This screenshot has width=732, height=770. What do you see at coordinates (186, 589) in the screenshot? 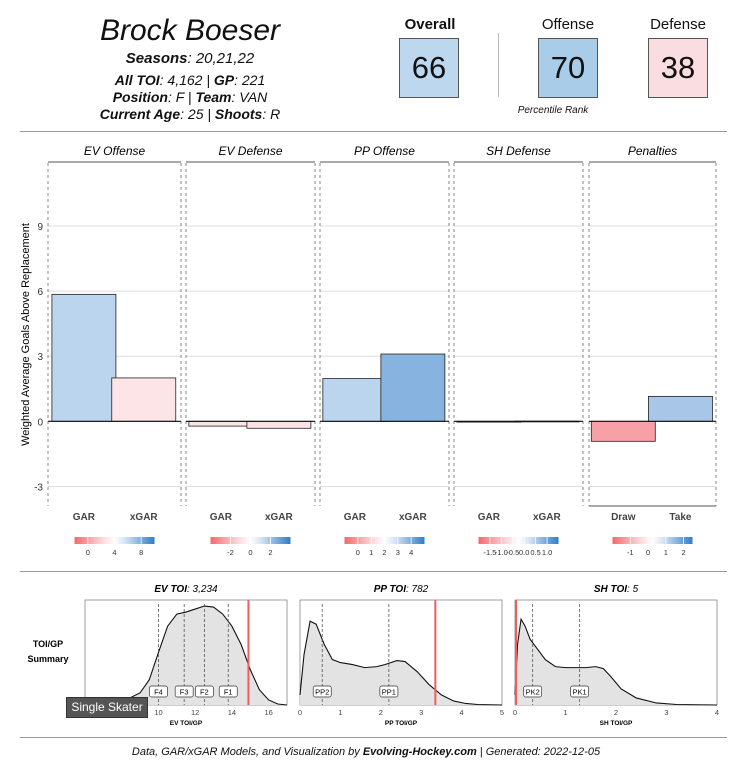
I see `toi-panel-title: EV TOI: 3,234` at bounding box center [186, 589].